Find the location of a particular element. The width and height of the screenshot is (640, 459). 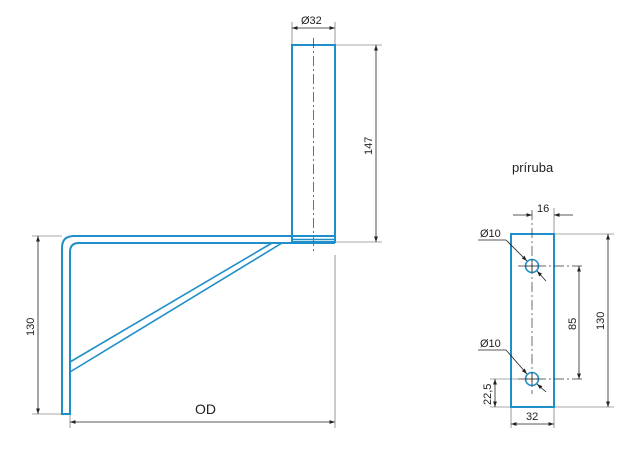

diagonal-brace-bottom is located at coordinates (176, 307).